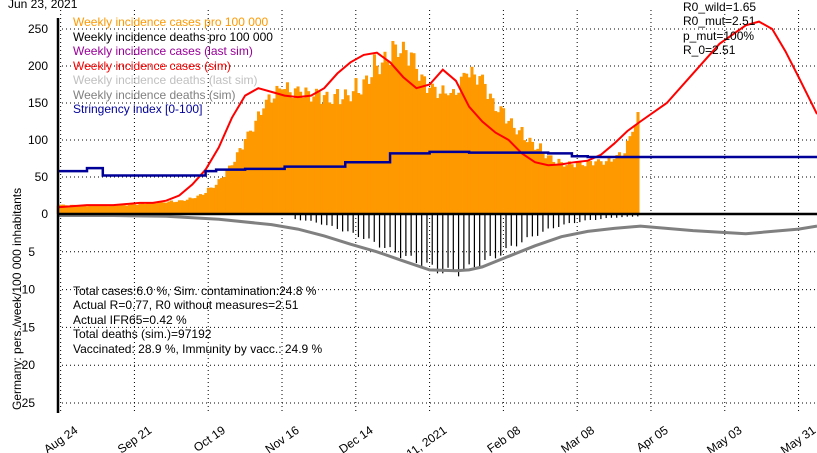 This screenshot has height=453, width=817. What do you see at coordinates (163, 51) in the screenshot?
I see `legend-entry-cases-last-sim: Weekly incidence cases (last sim)` at bounding box center [163, 51].